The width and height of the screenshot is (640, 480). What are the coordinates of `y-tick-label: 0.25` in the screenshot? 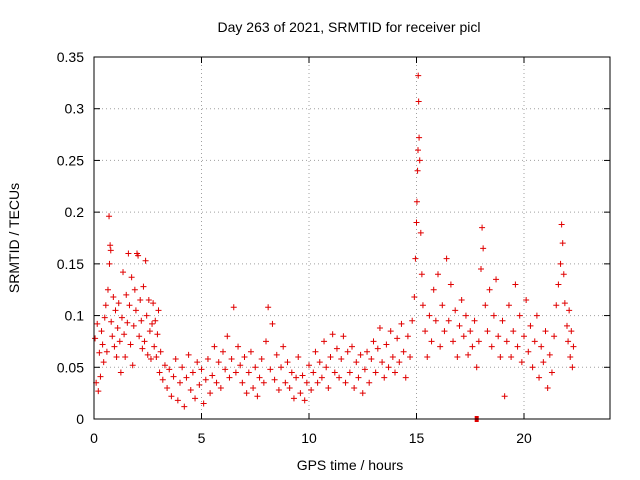 It's located at (70, 160).